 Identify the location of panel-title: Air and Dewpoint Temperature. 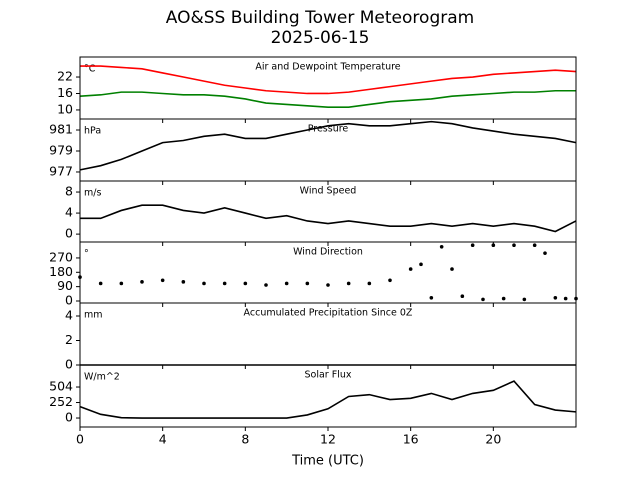
(327, 67).